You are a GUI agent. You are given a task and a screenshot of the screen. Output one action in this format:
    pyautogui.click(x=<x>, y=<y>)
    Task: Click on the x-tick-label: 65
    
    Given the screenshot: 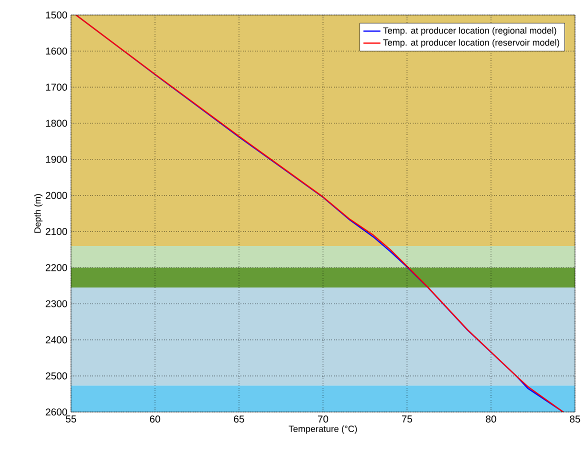 What is the action you would take?
    pyautogui.click(x=239, y=419)
    